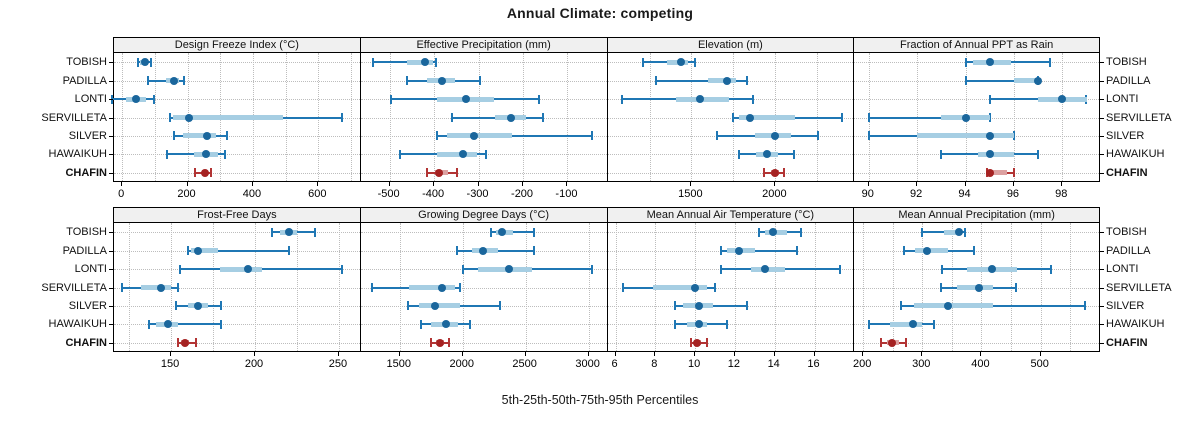 This screenshot has height=425, width=1200. Describe the element at coordinates (483, 45) in the screenshot. I see `panel-header-effective-precipitation-mm: Effective Precipitation (mm)` at that location.